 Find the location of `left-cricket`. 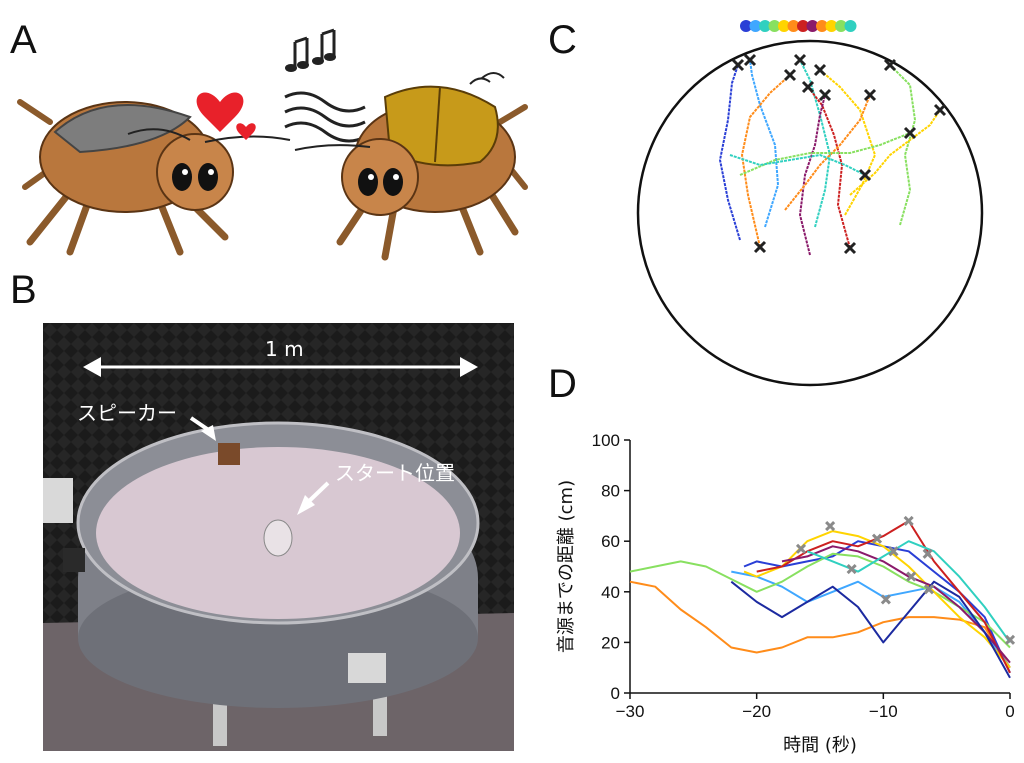

left-cricket is located at coordinates (154, 177).